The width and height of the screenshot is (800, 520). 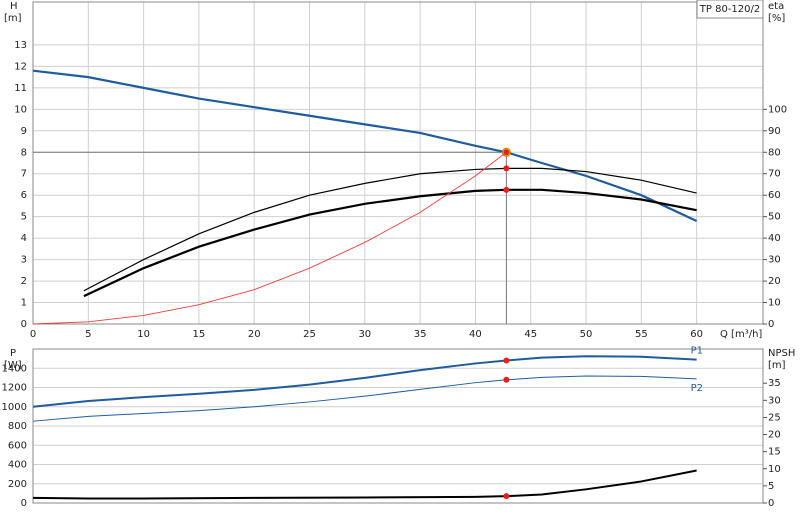 I want to click on y-tick-label: 400, so click(x=17, y=465).